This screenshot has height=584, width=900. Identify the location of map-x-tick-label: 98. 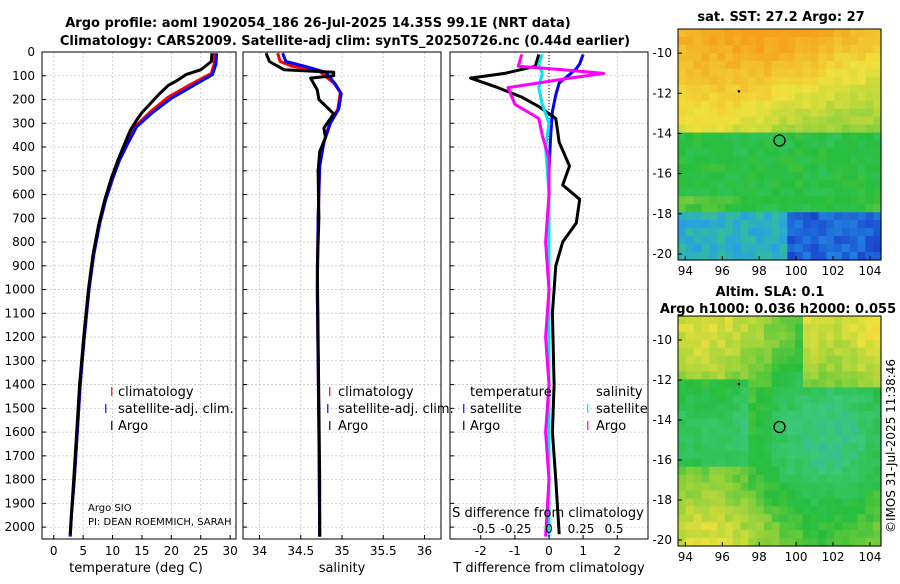
(759, 557).